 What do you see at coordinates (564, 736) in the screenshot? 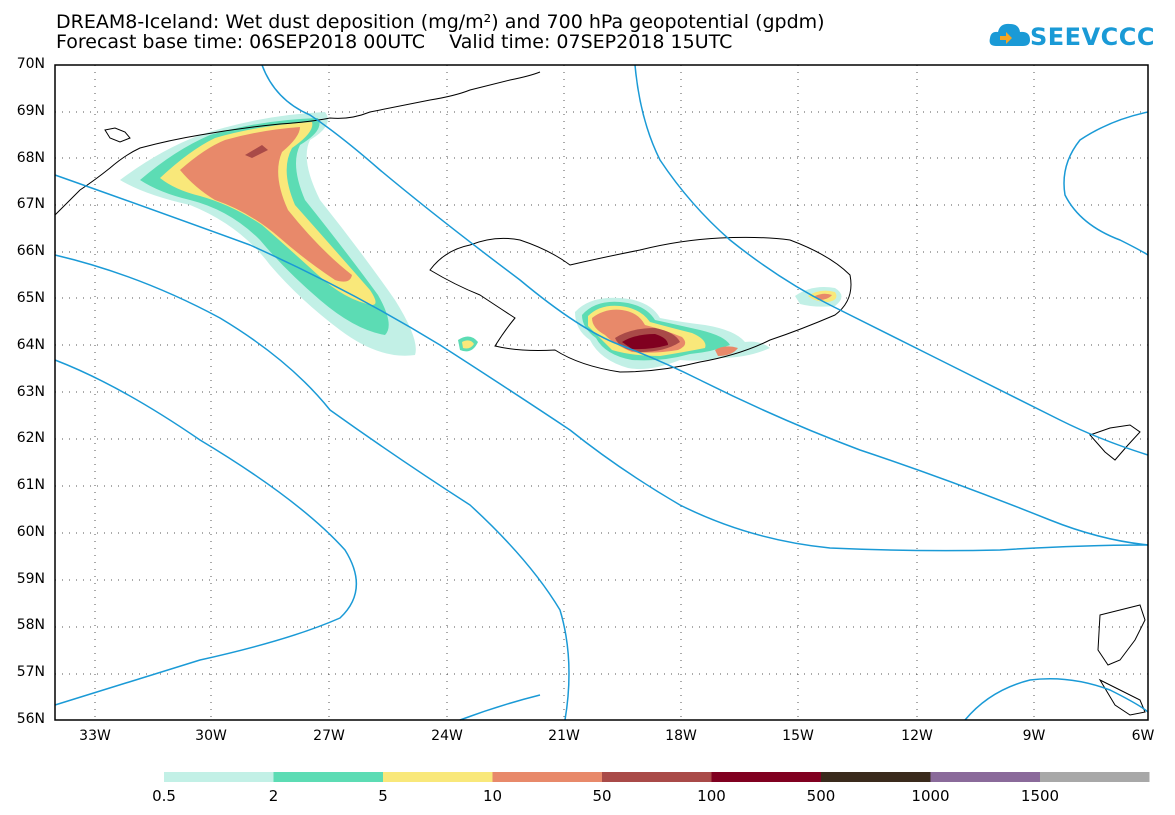
I see `lon-label: 21W` at bounding box center [564, 736].